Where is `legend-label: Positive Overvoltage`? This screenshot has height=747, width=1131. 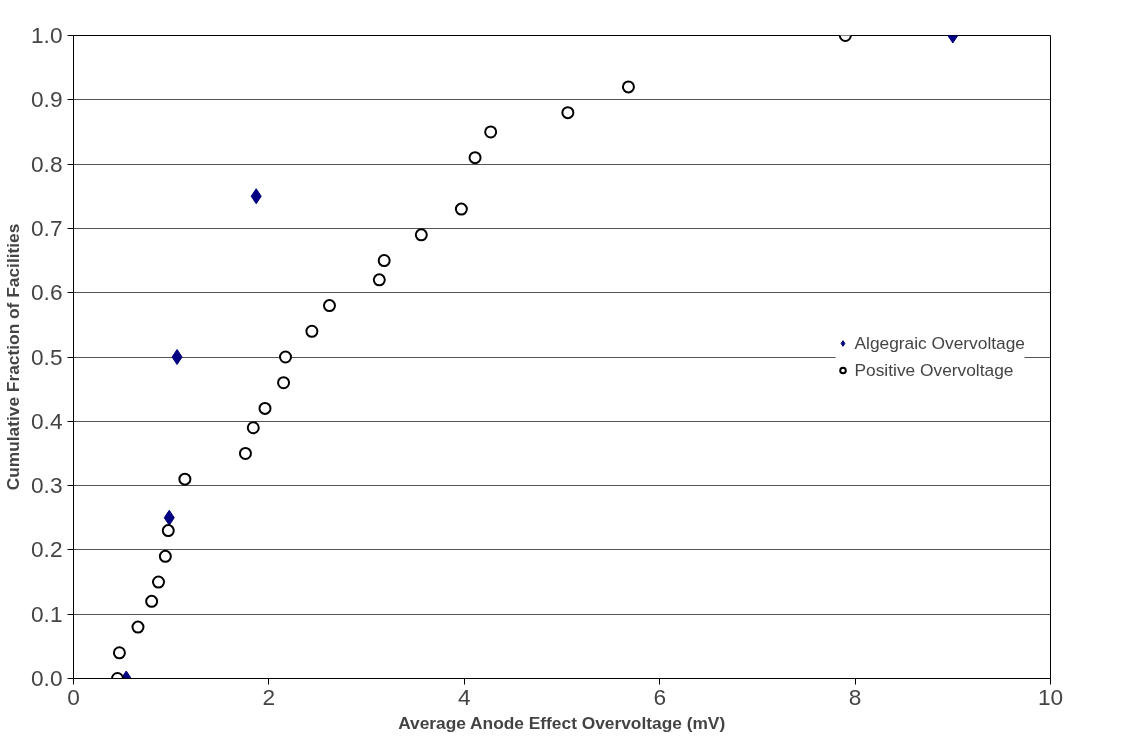
legend-label: Positive Overvoltage is located at coordinates (934, 370).